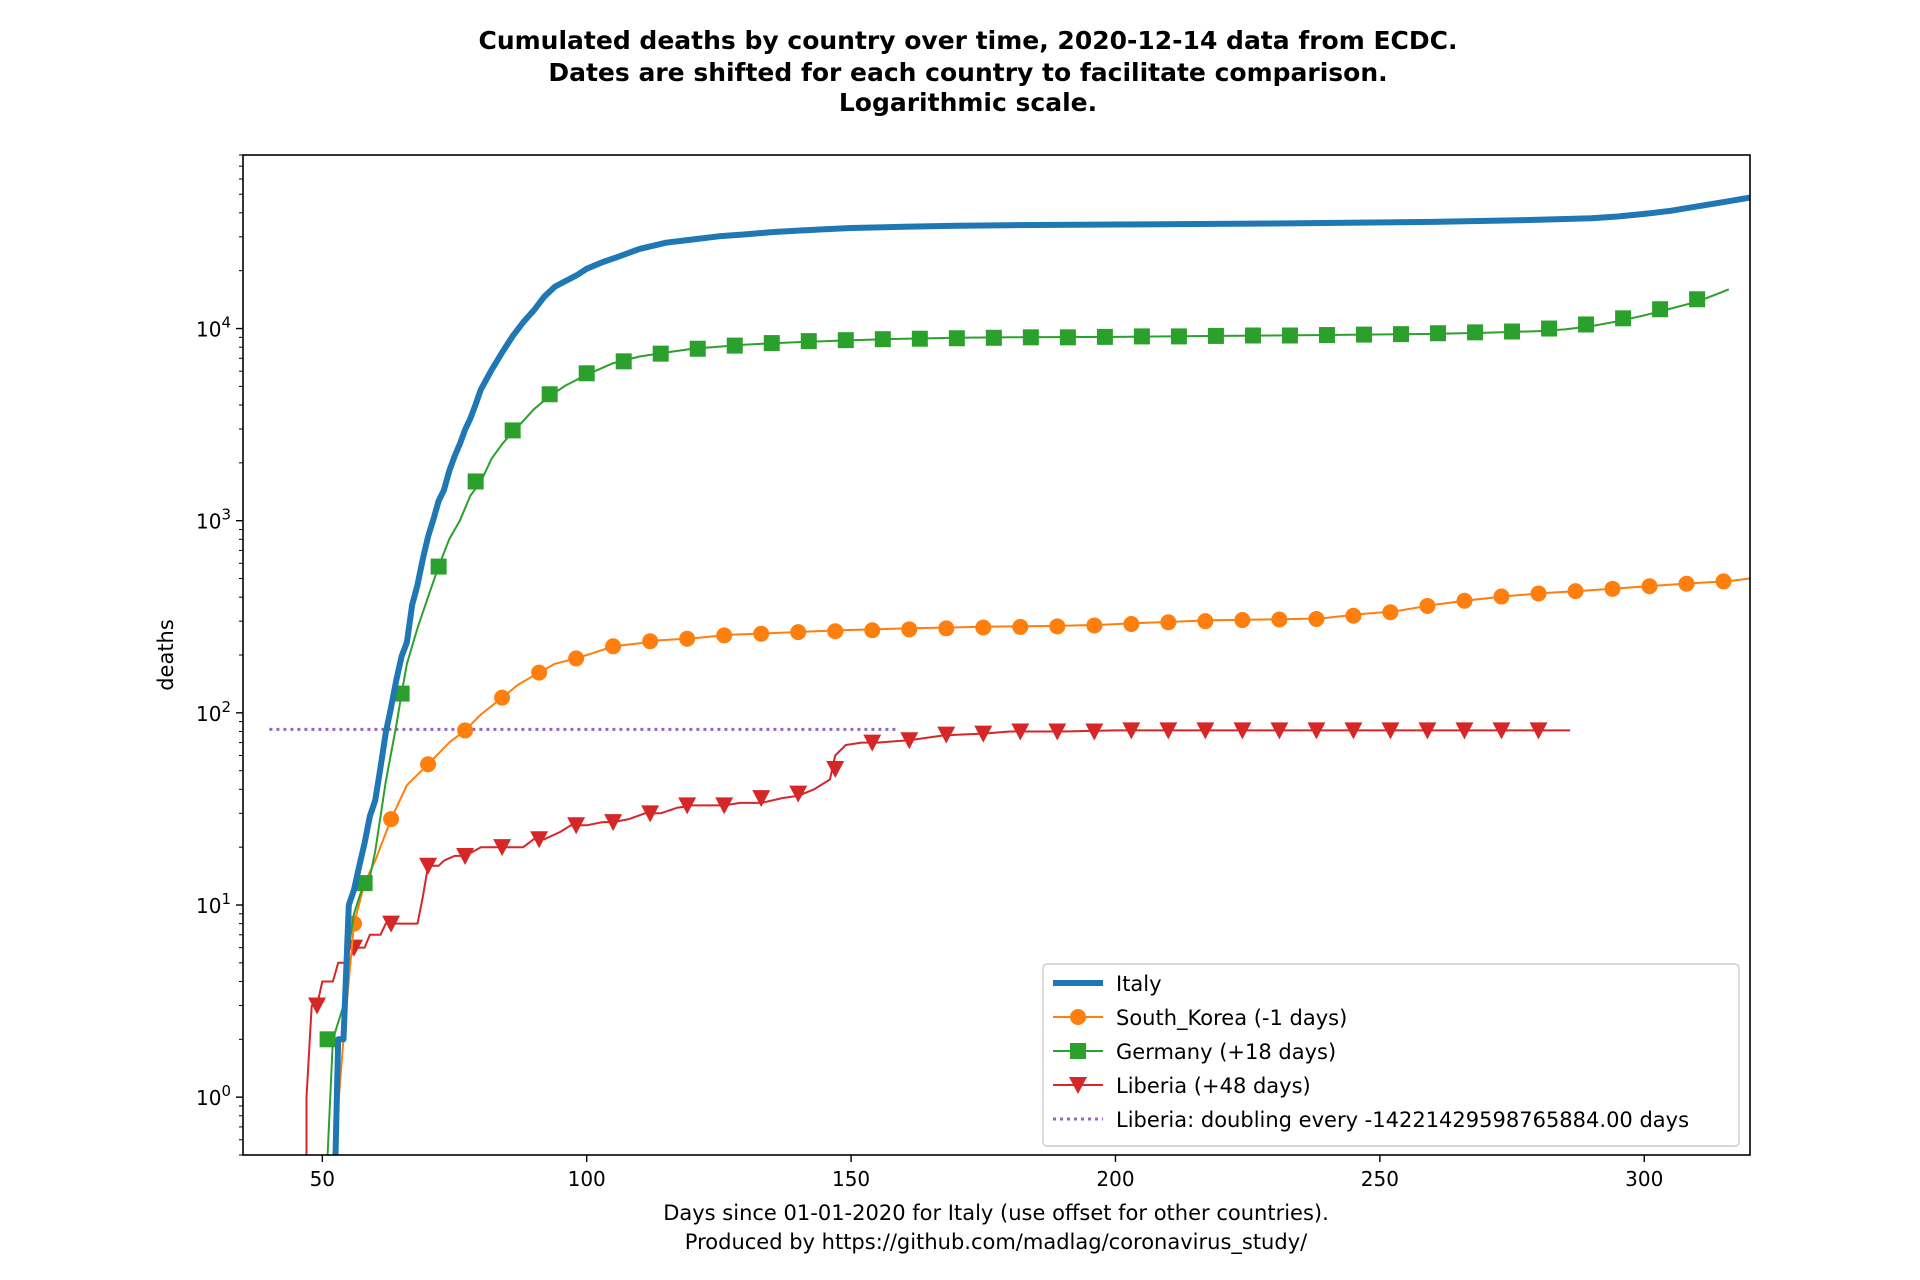  Describe the element at coordinates (987, 1173) in the screenshot. I see `x-axis: 50100150200250300` at that location.